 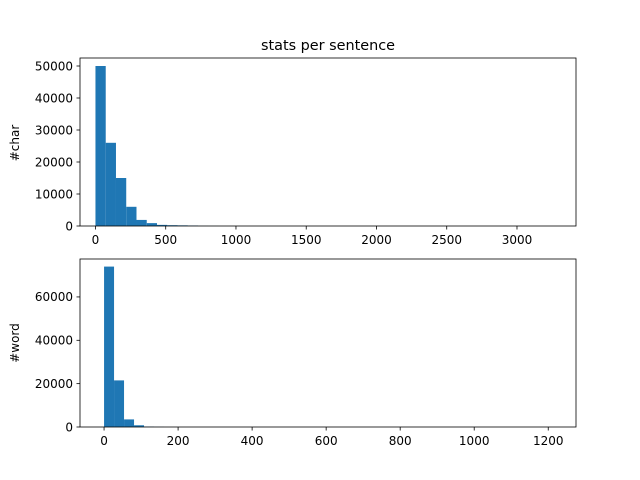 I want to click on y-axis-label-word: #word, so click(x=15, y=343).